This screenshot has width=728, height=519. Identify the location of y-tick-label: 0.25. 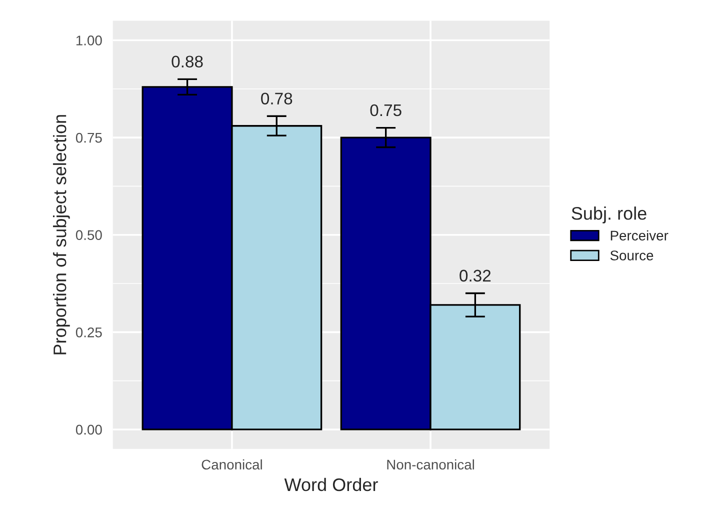
(89, 332).